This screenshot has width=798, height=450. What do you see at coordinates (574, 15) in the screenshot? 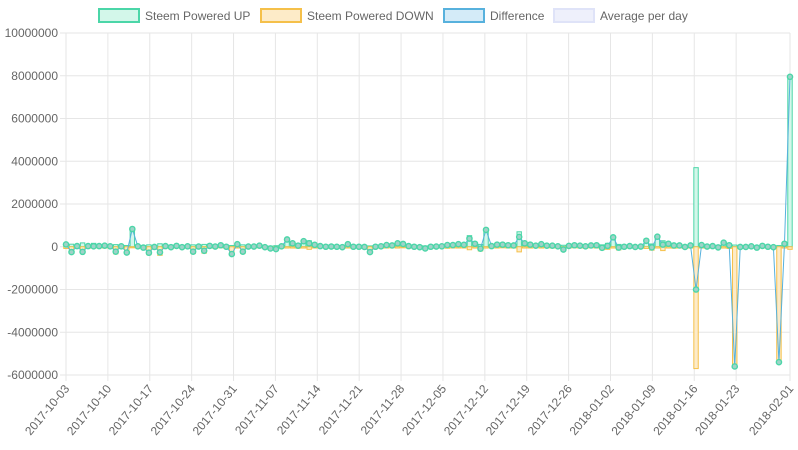
I see `legend-swatch-average` at bounding box center [574, 15].